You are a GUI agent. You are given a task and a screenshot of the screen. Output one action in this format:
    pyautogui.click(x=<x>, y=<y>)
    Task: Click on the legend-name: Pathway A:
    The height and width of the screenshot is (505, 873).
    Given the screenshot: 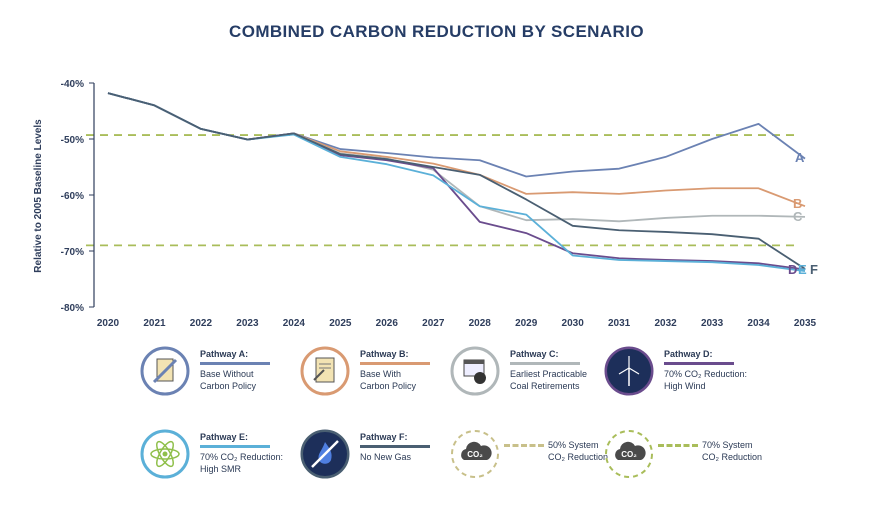 What is the action you would take?
    pyautogui.click(x=224, y=354)
    